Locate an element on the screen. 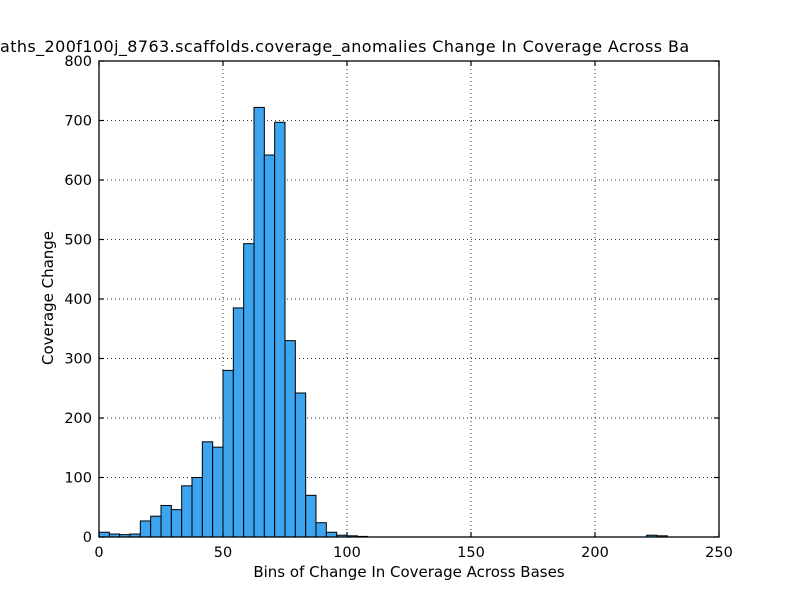 This screenshot has width=800, height=600. y-tick-label: 0 is located at coordinates (87, 538).